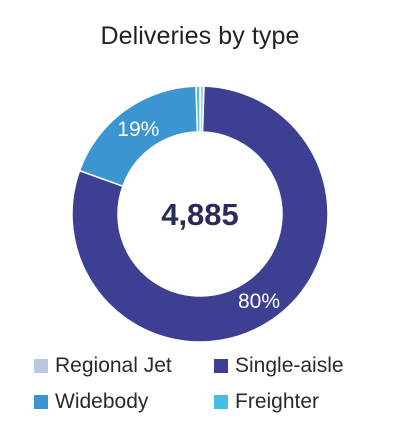 The height and width of the screenshot is (430, 400). Describe the element at coordinates (198, 109) in the screenshot. I see `slice-freighter` at that location.